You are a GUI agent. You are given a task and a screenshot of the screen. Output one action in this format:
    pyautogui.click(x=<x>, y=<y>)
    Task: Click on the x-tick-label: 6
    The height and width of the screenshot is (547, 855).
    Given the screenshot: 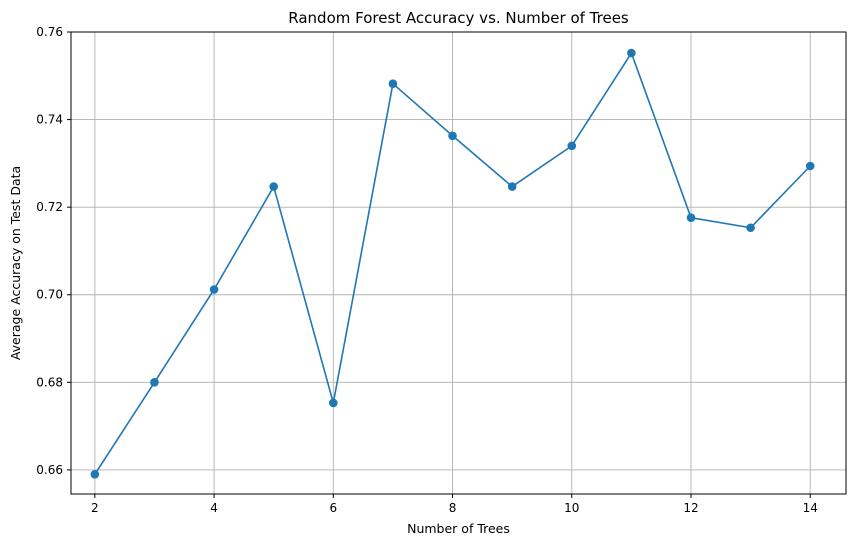 What is the action you would take?
    pyautogui.click(x=333, y=508)
    